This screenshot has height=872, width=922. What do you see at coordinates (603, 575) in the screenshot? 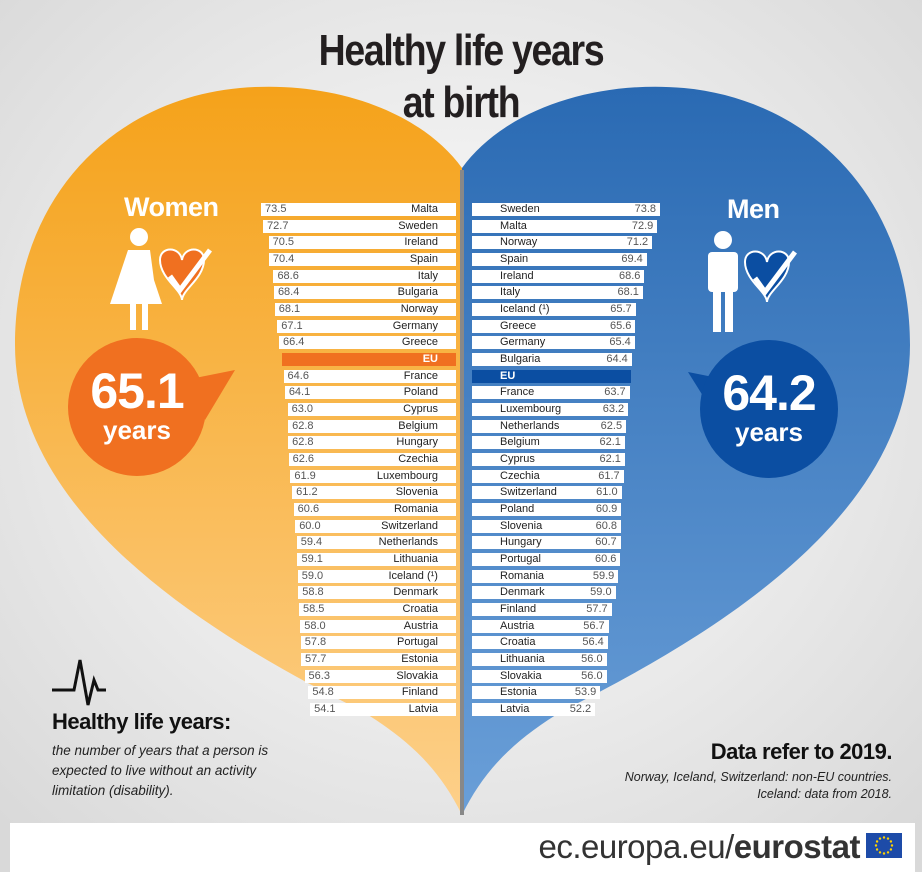
I see `bar-value: 59.9` at bounding box center [603, 575].